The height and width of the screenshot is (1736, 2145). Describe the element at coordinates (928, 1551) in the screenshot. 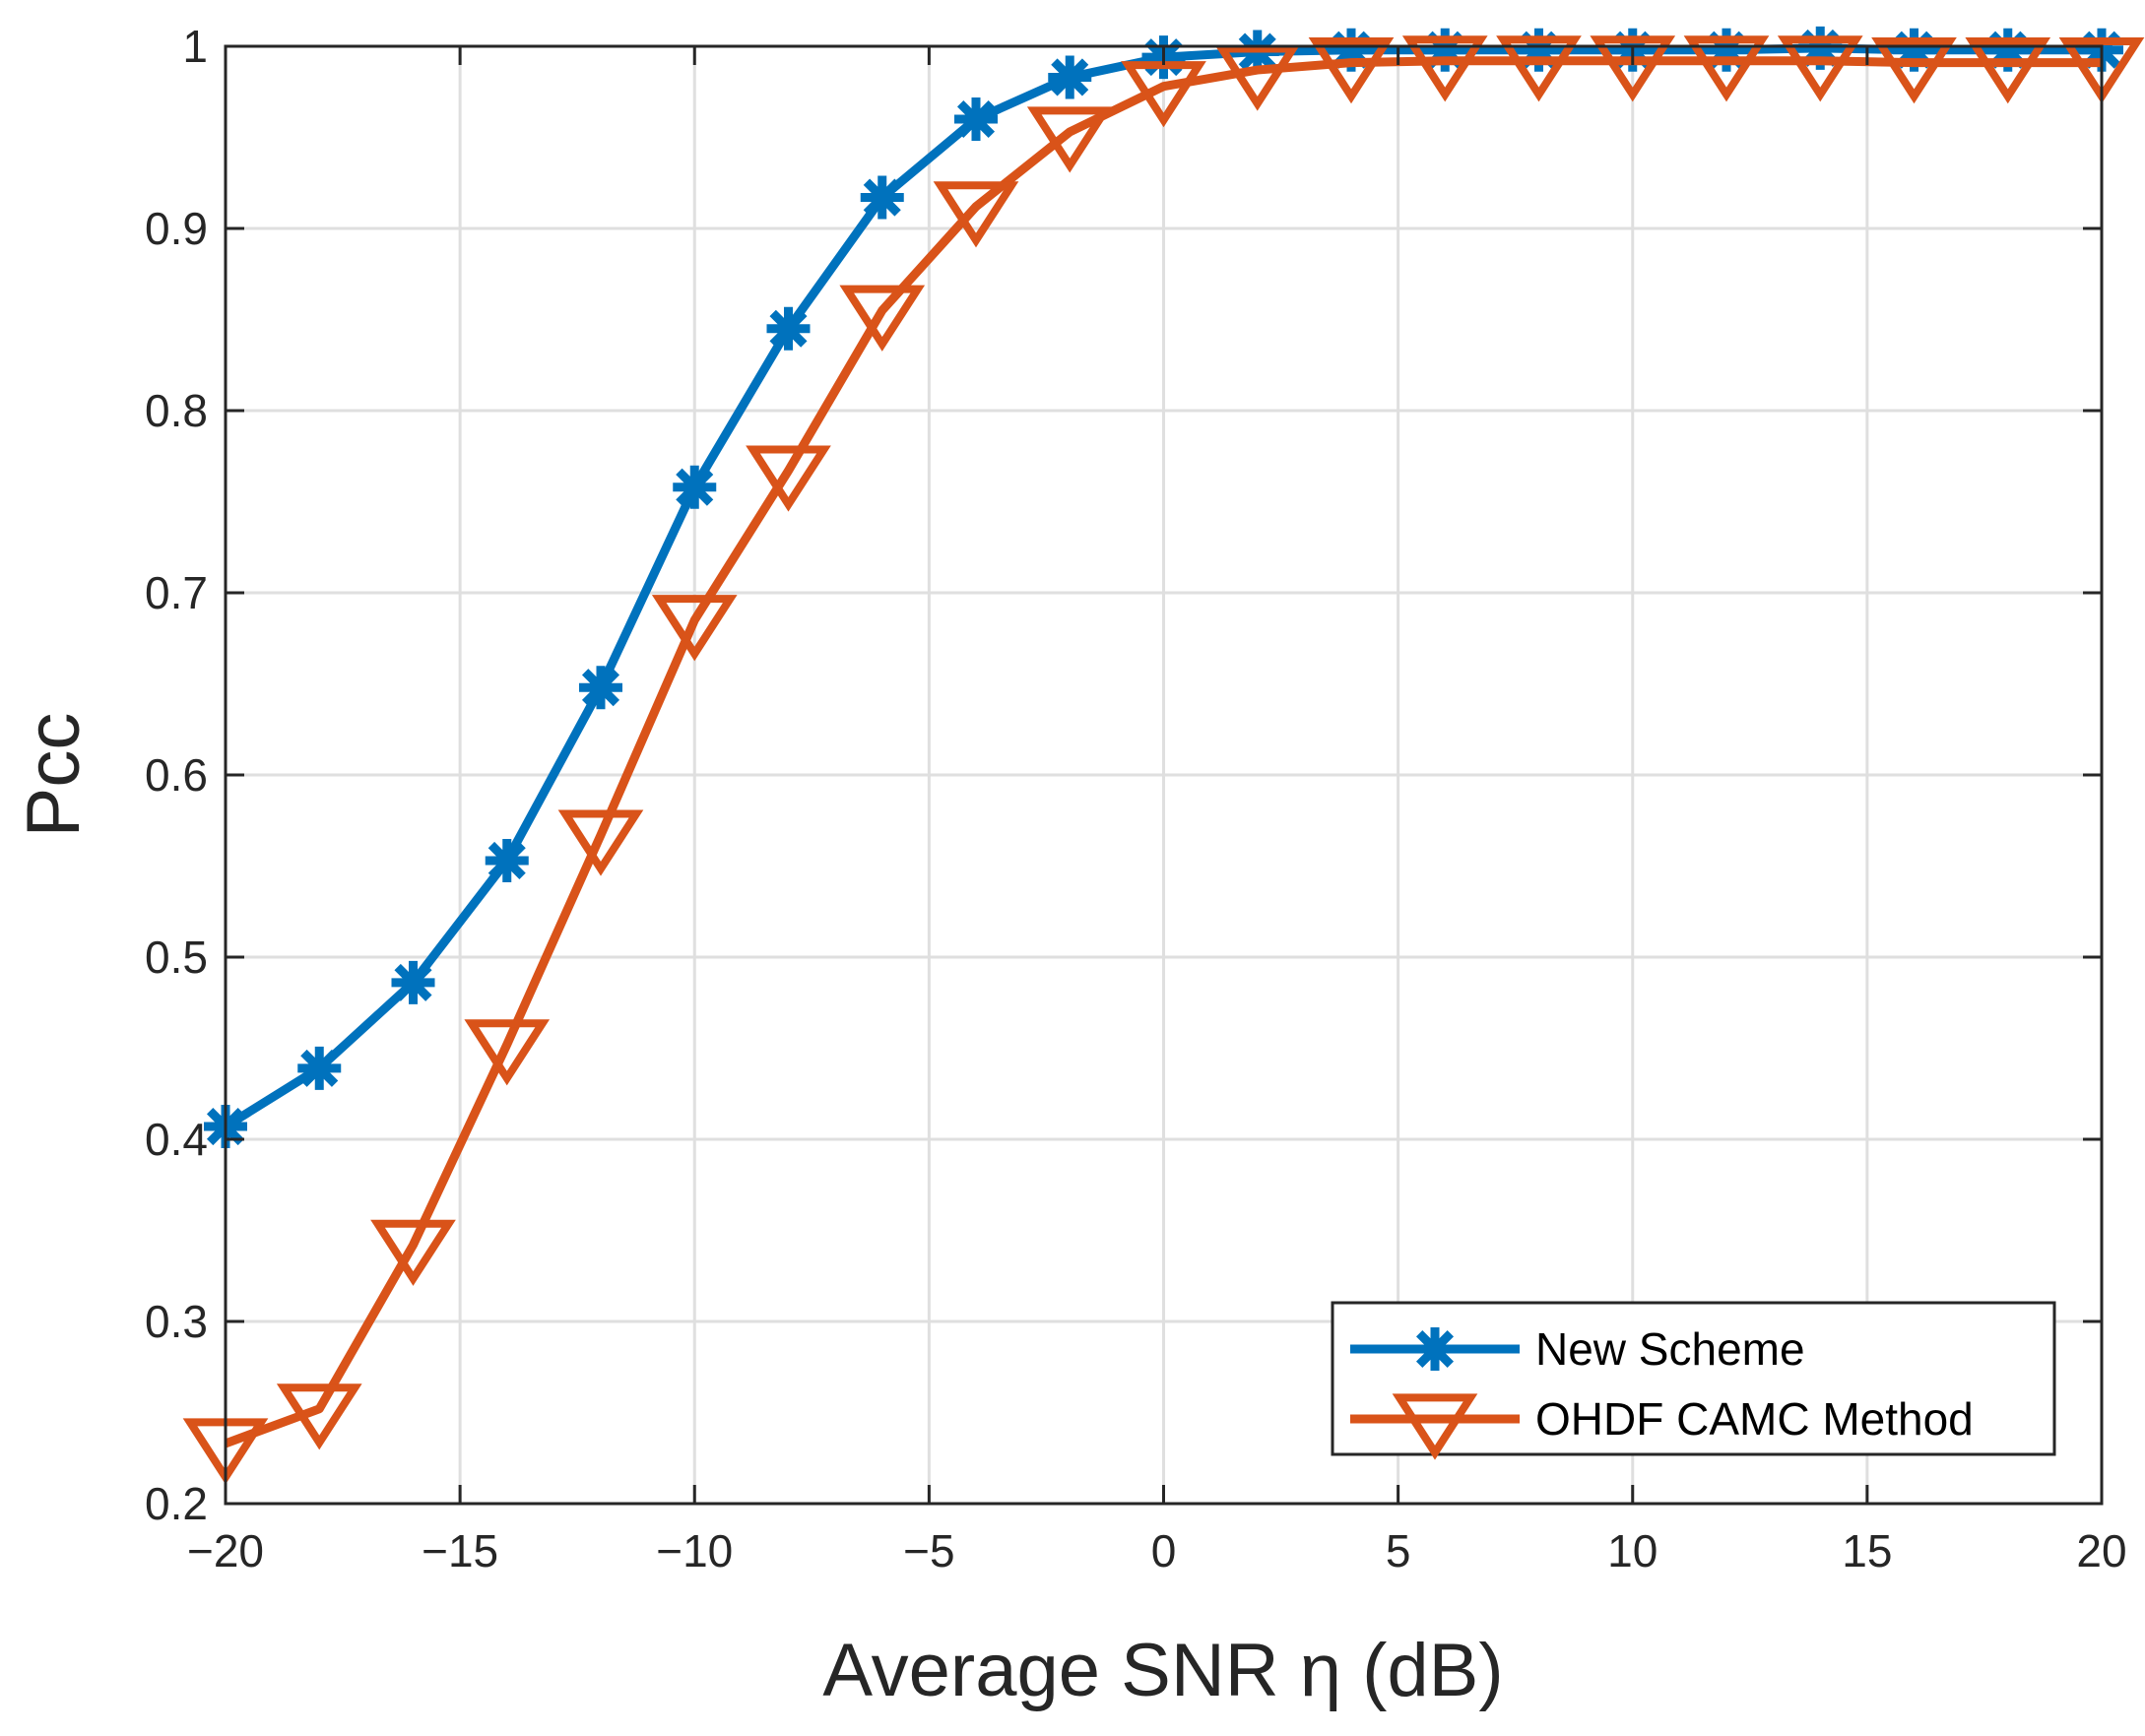

I see `x-tick-label: −5` at that location.